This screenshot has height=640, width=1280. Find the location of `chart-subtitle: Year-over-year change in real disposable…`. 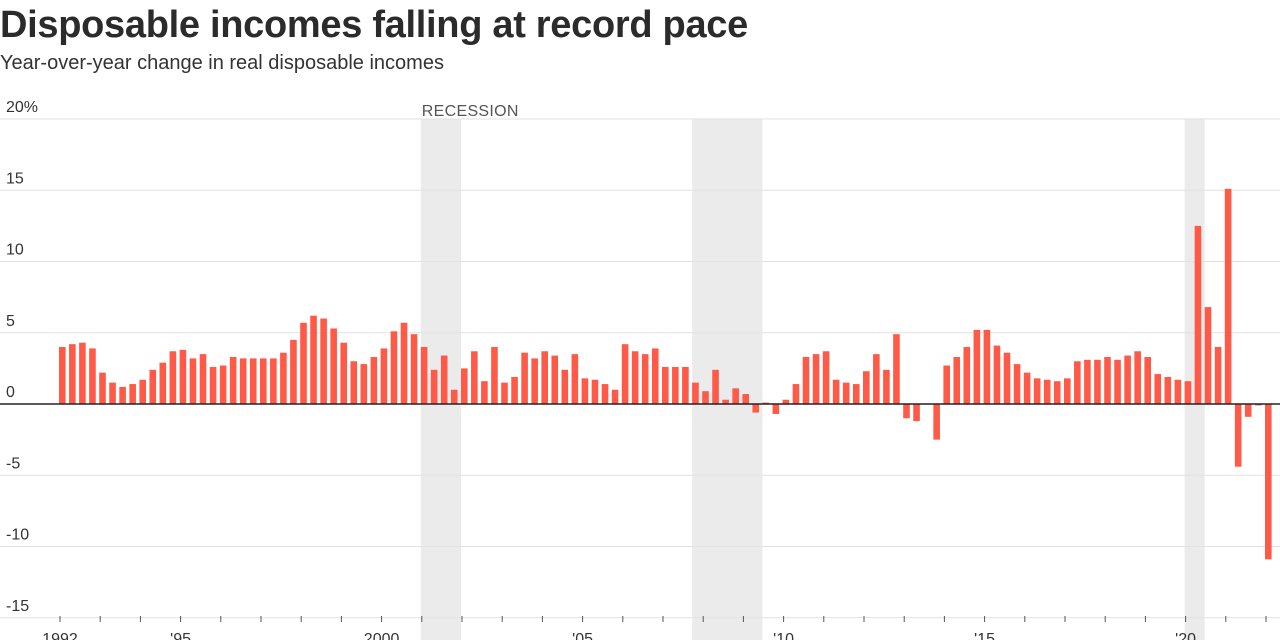

chart-subtitle: Year-over-year change in real disposable… is located at coordinates (222, 63).